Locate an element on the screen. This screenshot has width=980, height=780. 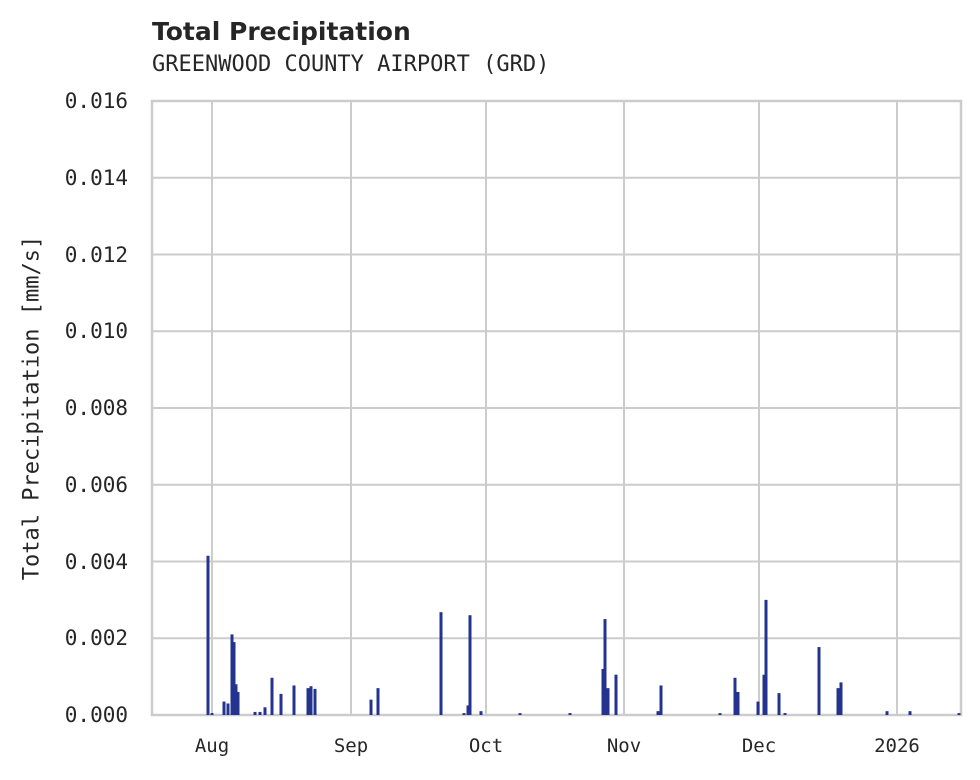
y-tick-label: 0.016 is located at coordinates (96, 101).